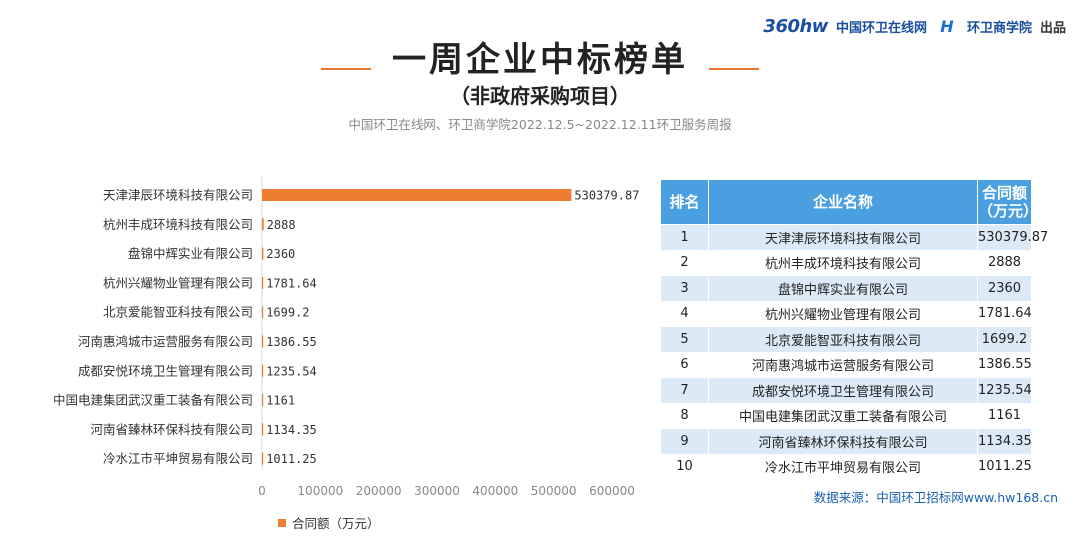 The height and width of the screenshot is (541, 1080). What do you see at coordinates (280, 254) in the screenshot?
I see `data-label: 2360` at bounding box center [280, 254].